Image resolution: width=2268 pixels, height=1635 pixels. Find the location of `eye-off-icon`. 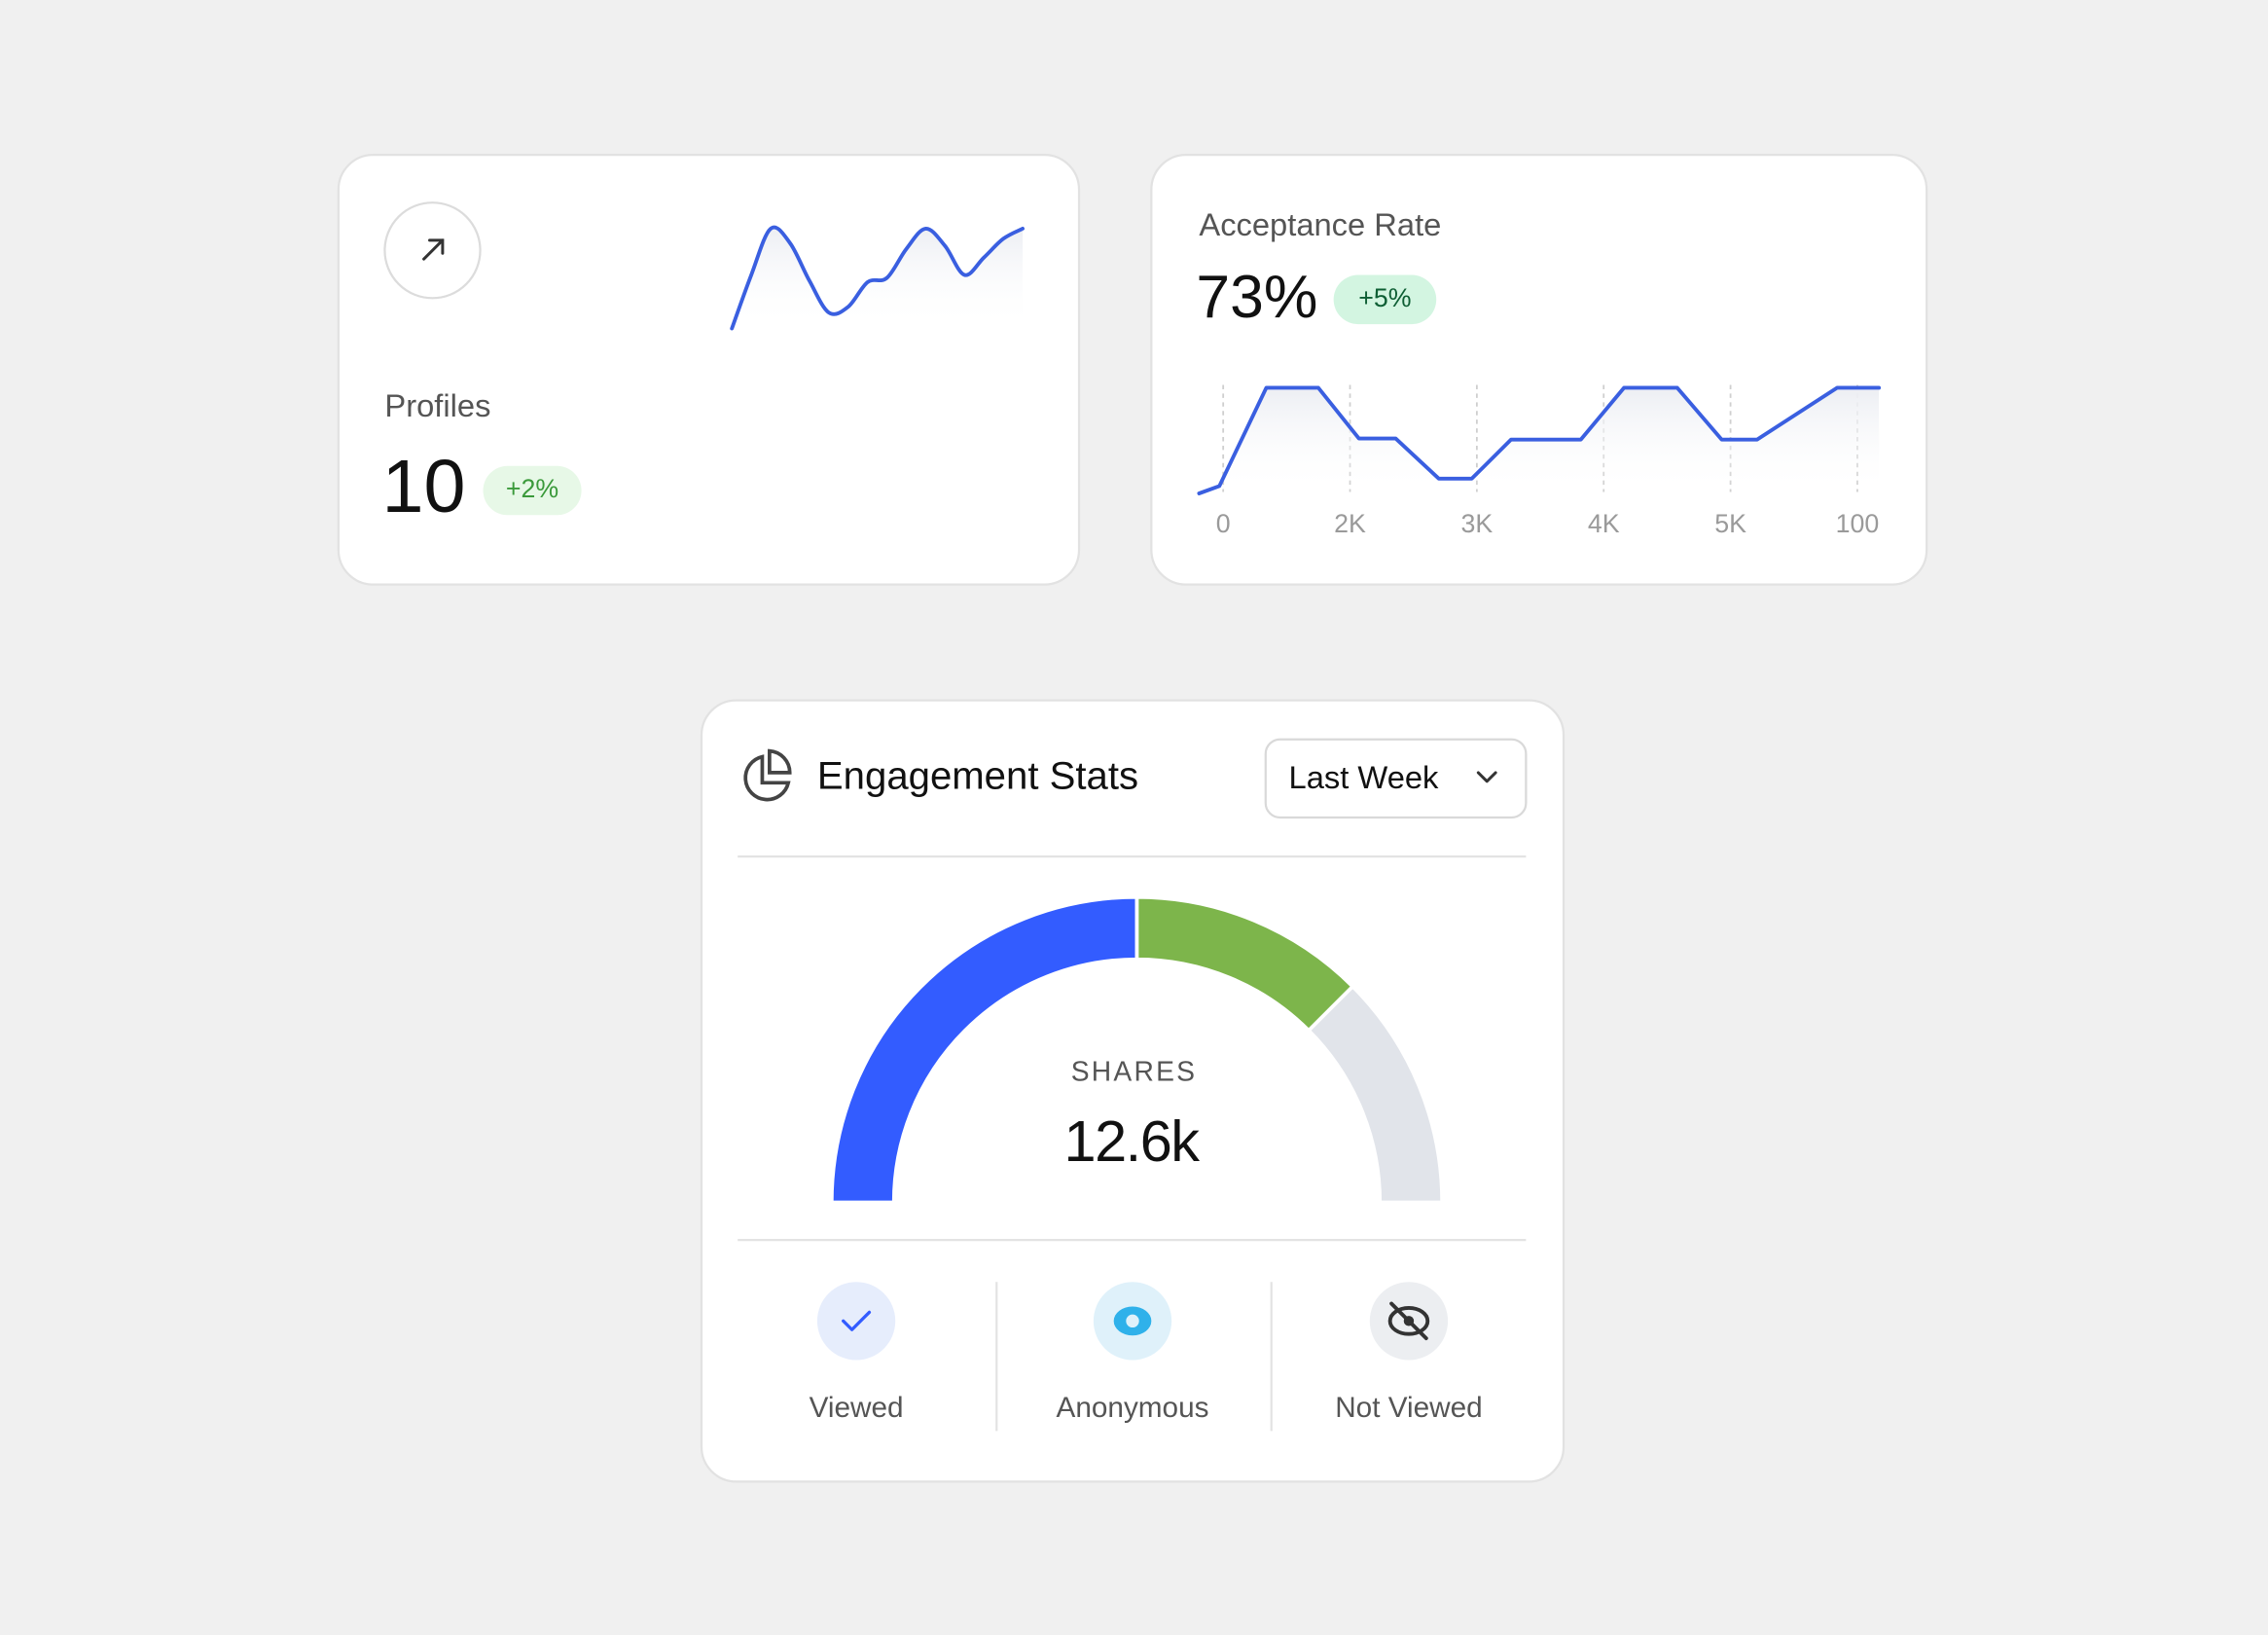

eye-off-icon is located at coordinates (1408, 1321).